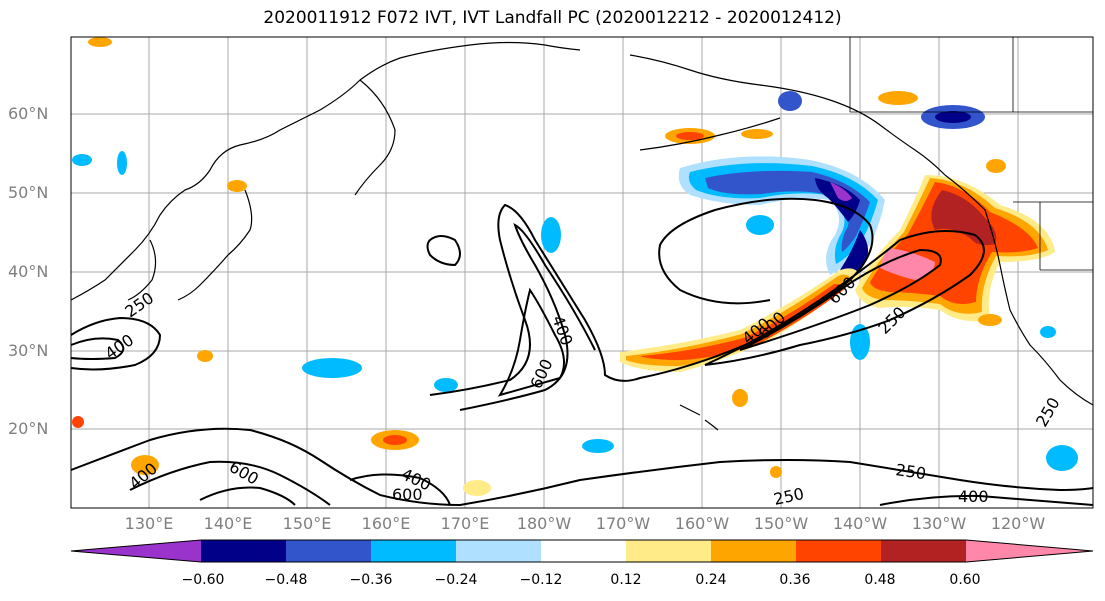 This screenshot has height=601, width=1105. What do you see at coordinates (371, 580) in the screenshot?
I see `colorbar-tick: −0.36` at bounding box center [371, 580].